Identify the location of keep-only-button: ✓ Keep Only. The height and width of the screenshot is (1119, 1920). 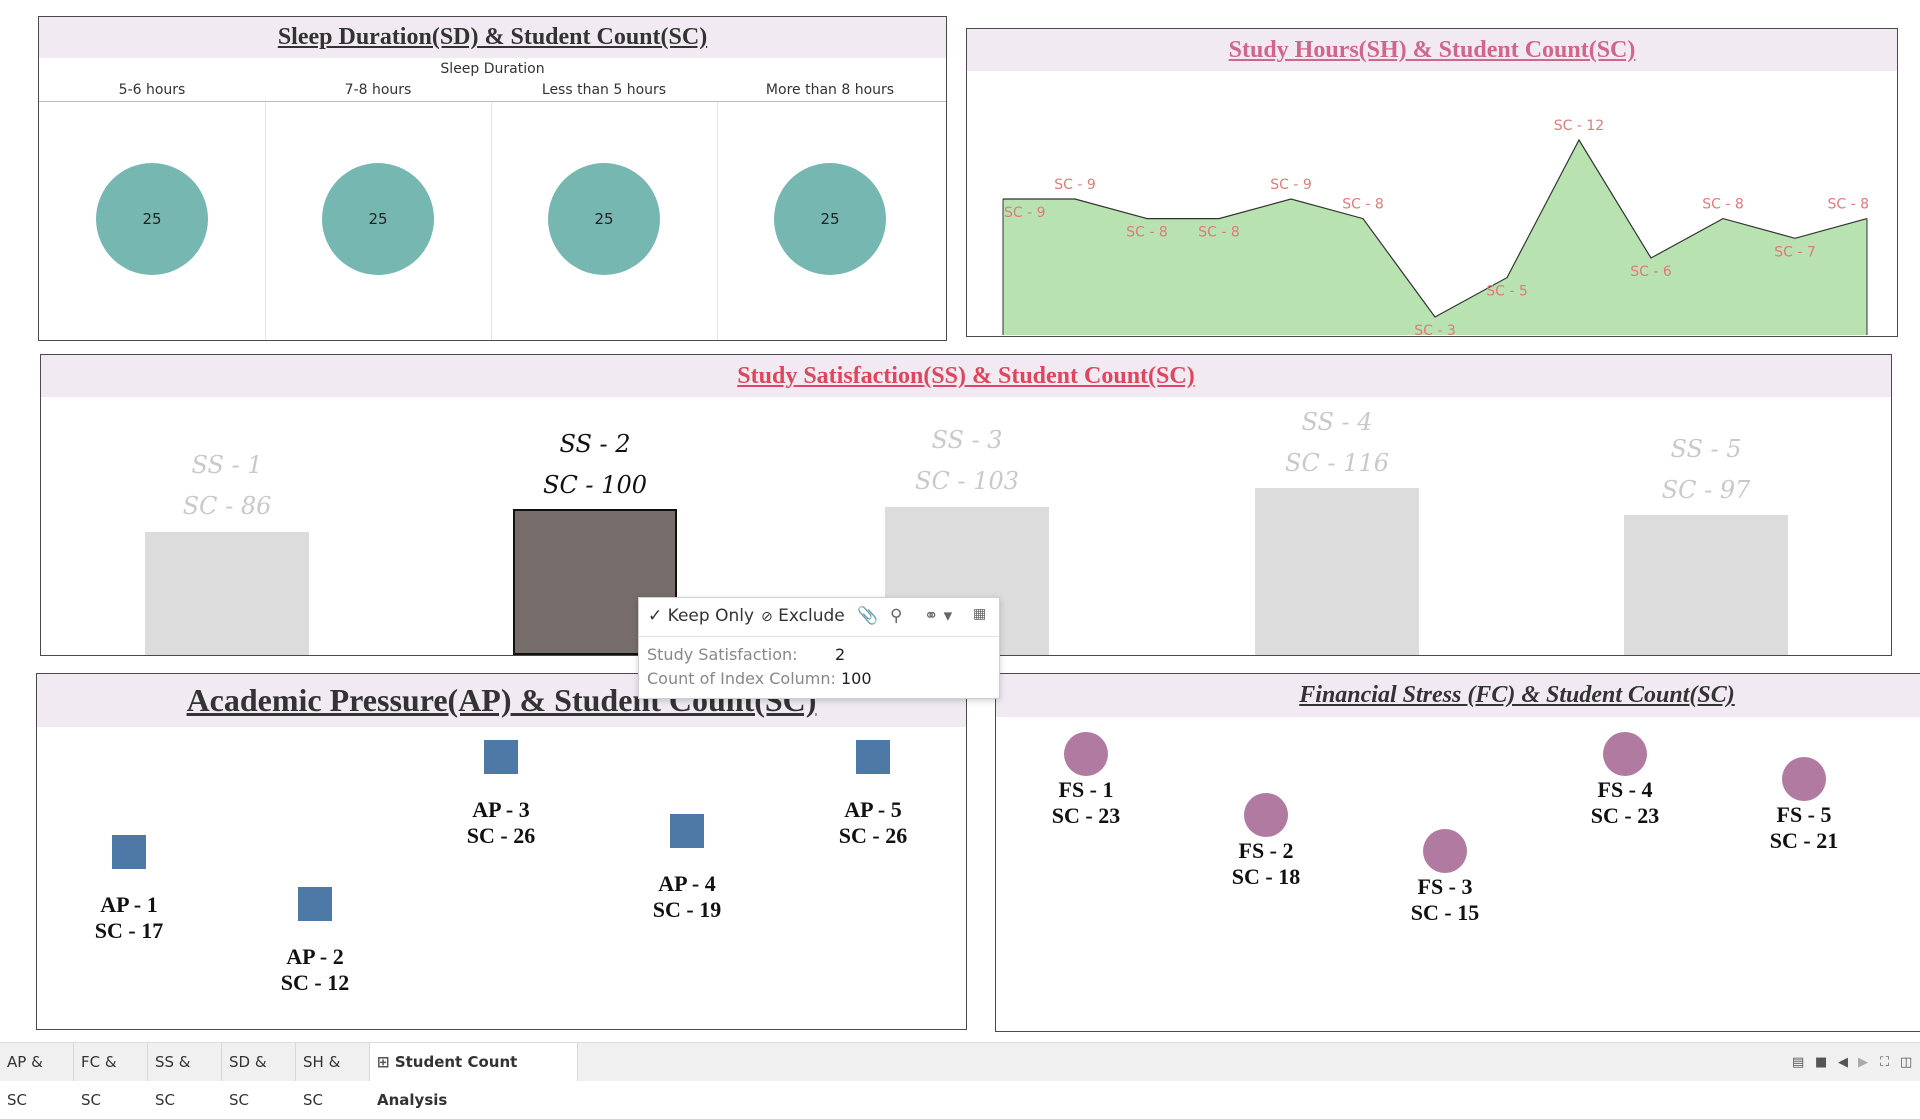
(701, 616).